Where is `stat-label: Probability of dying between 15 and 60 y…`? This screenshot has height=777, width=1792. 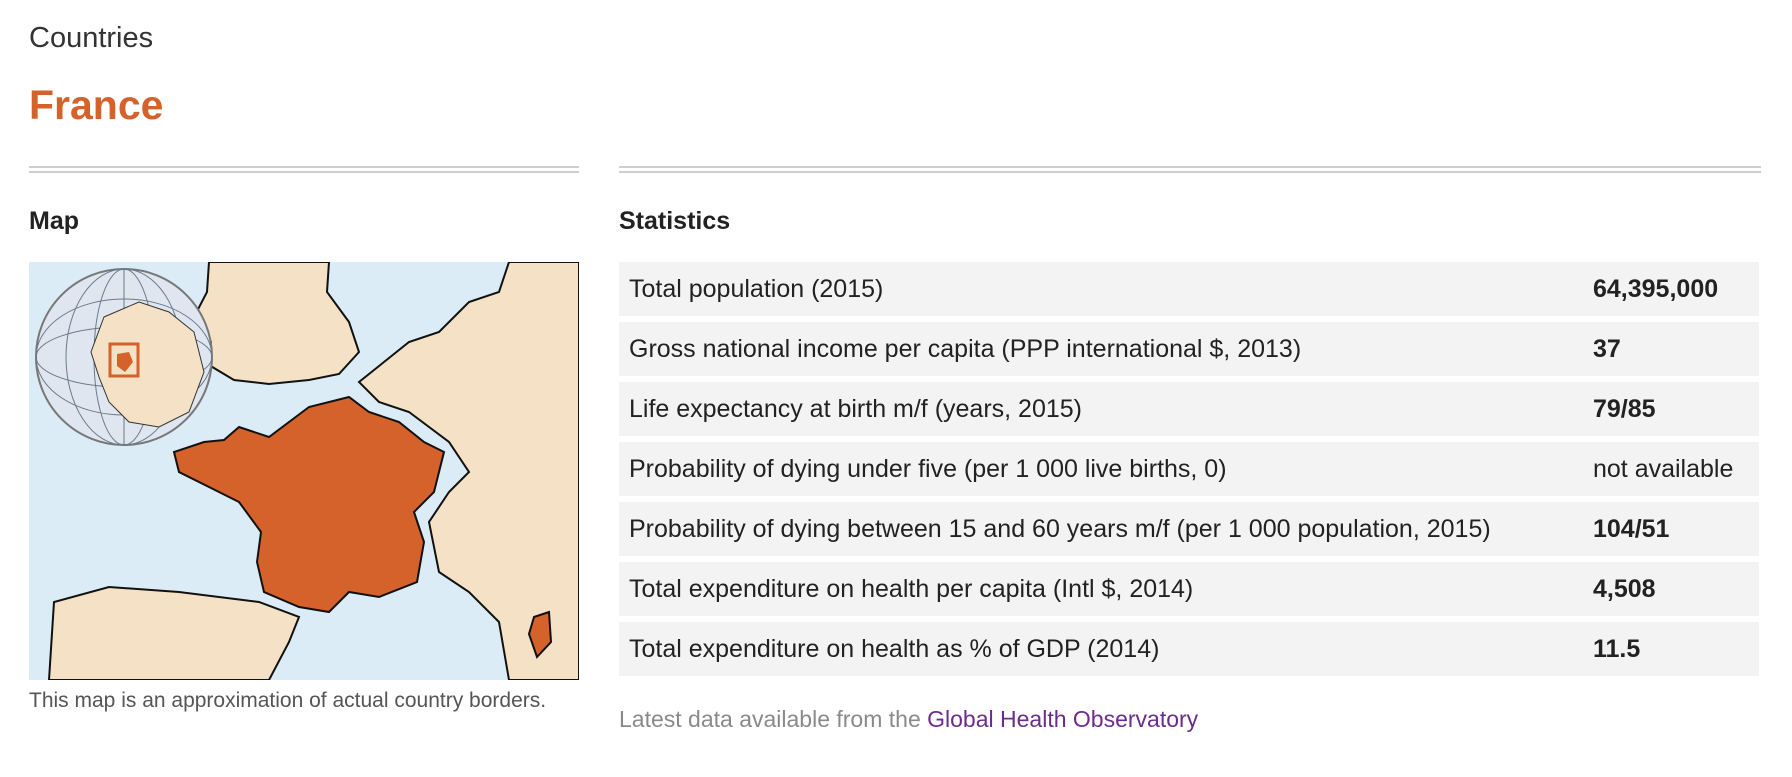
stat-label: Probability of dying between 15 and 60 y… is located at coordinates (1060, 528).